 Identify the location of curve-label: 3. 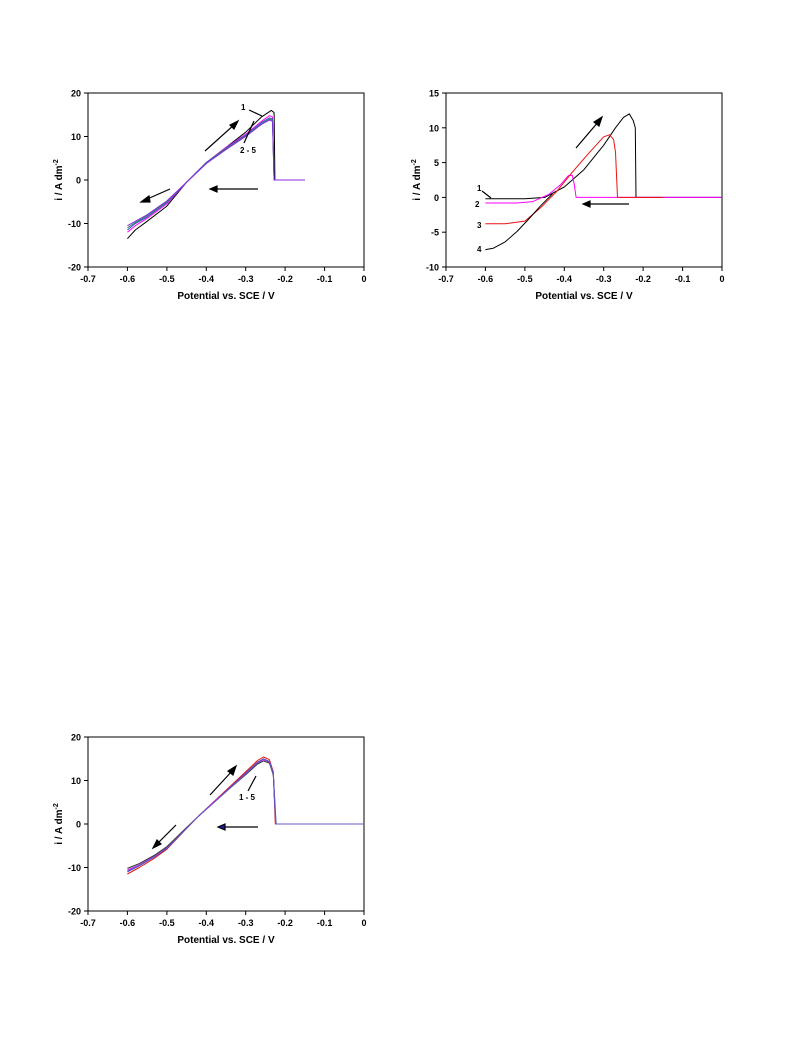
(479, 225).